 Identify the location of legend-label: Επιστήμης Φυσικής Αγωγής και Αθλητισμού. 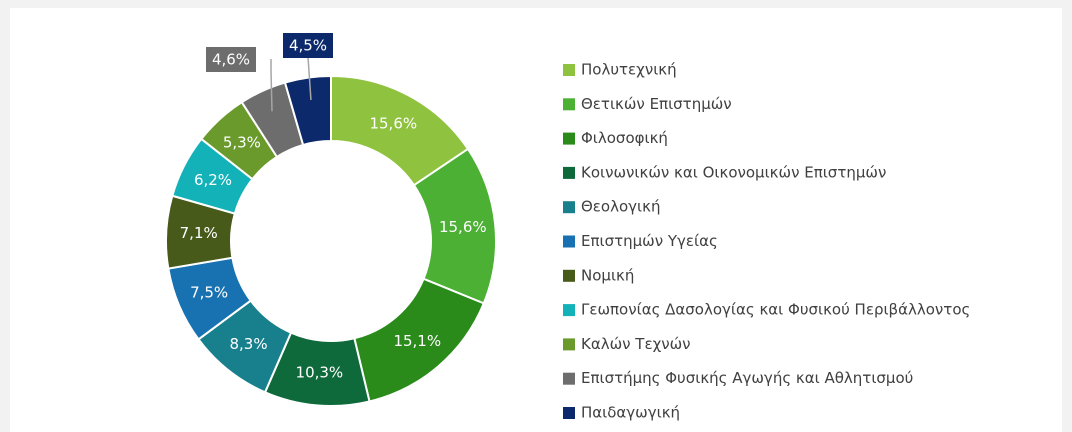
(747, 378).